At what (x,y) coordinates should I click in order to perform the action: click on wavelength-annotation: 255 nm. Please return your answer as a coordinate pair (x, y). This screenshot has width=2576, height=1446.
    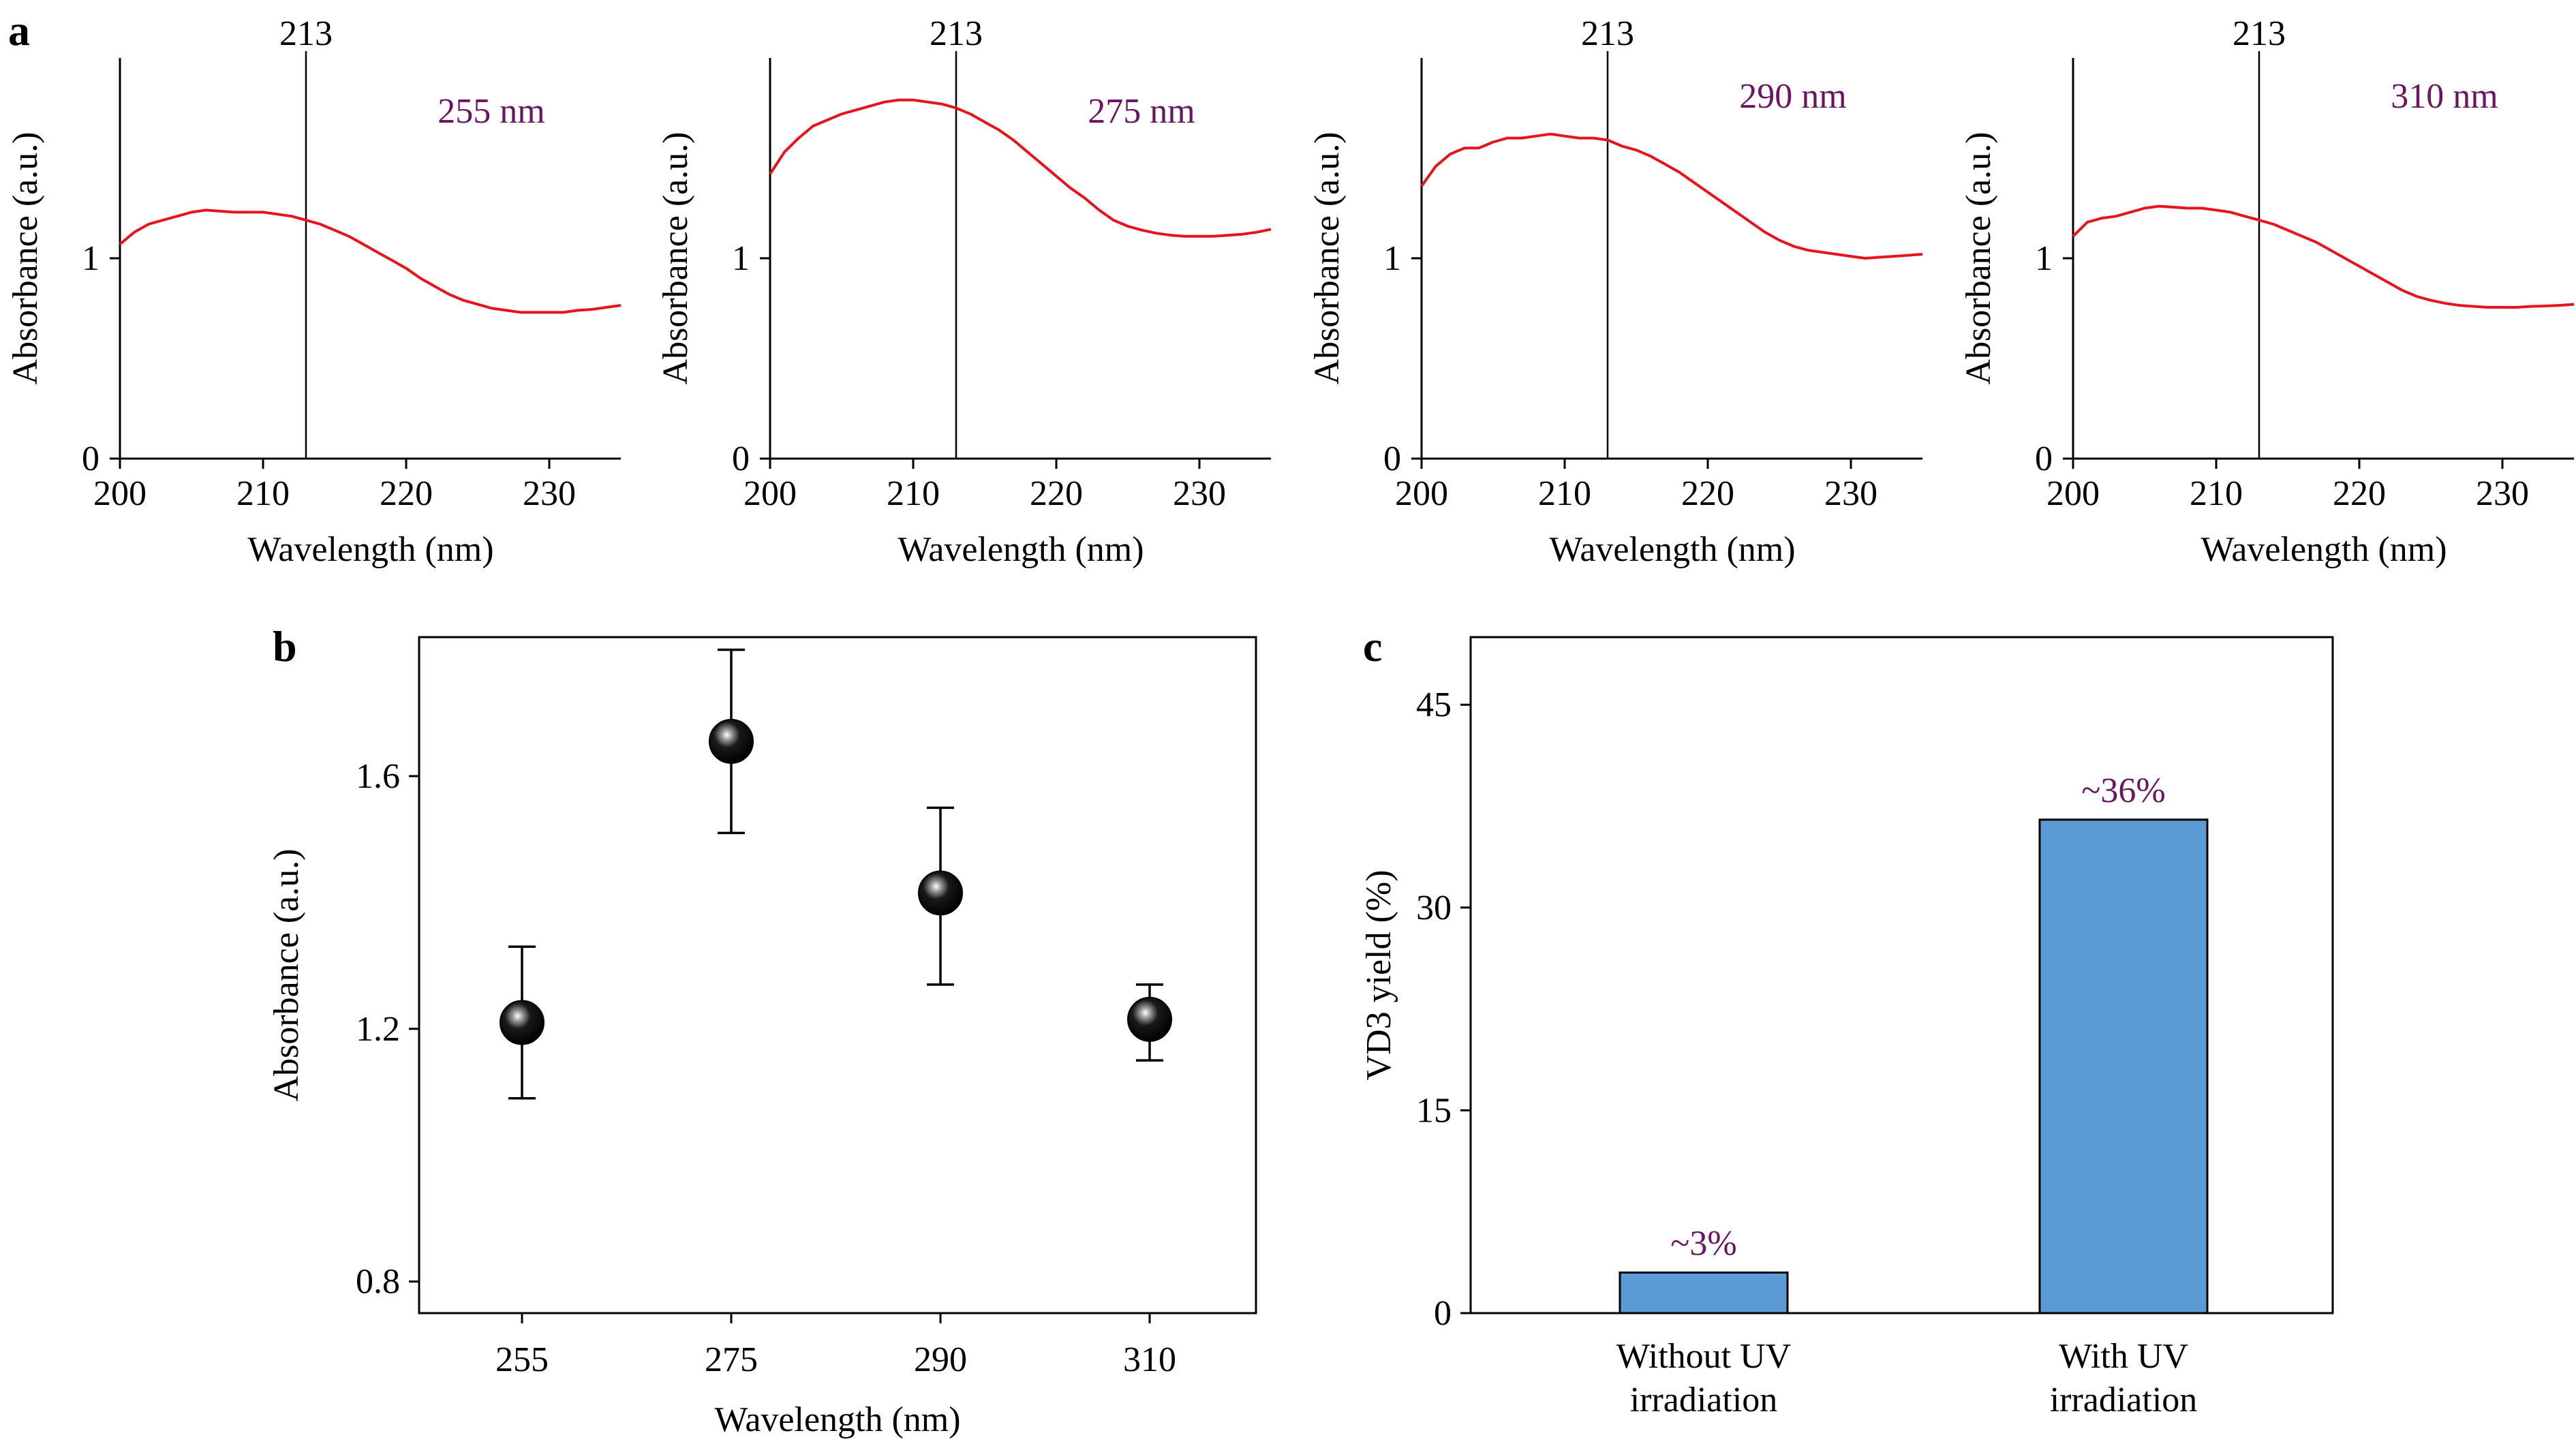
    Looking at the image, I should click on (492, 111).